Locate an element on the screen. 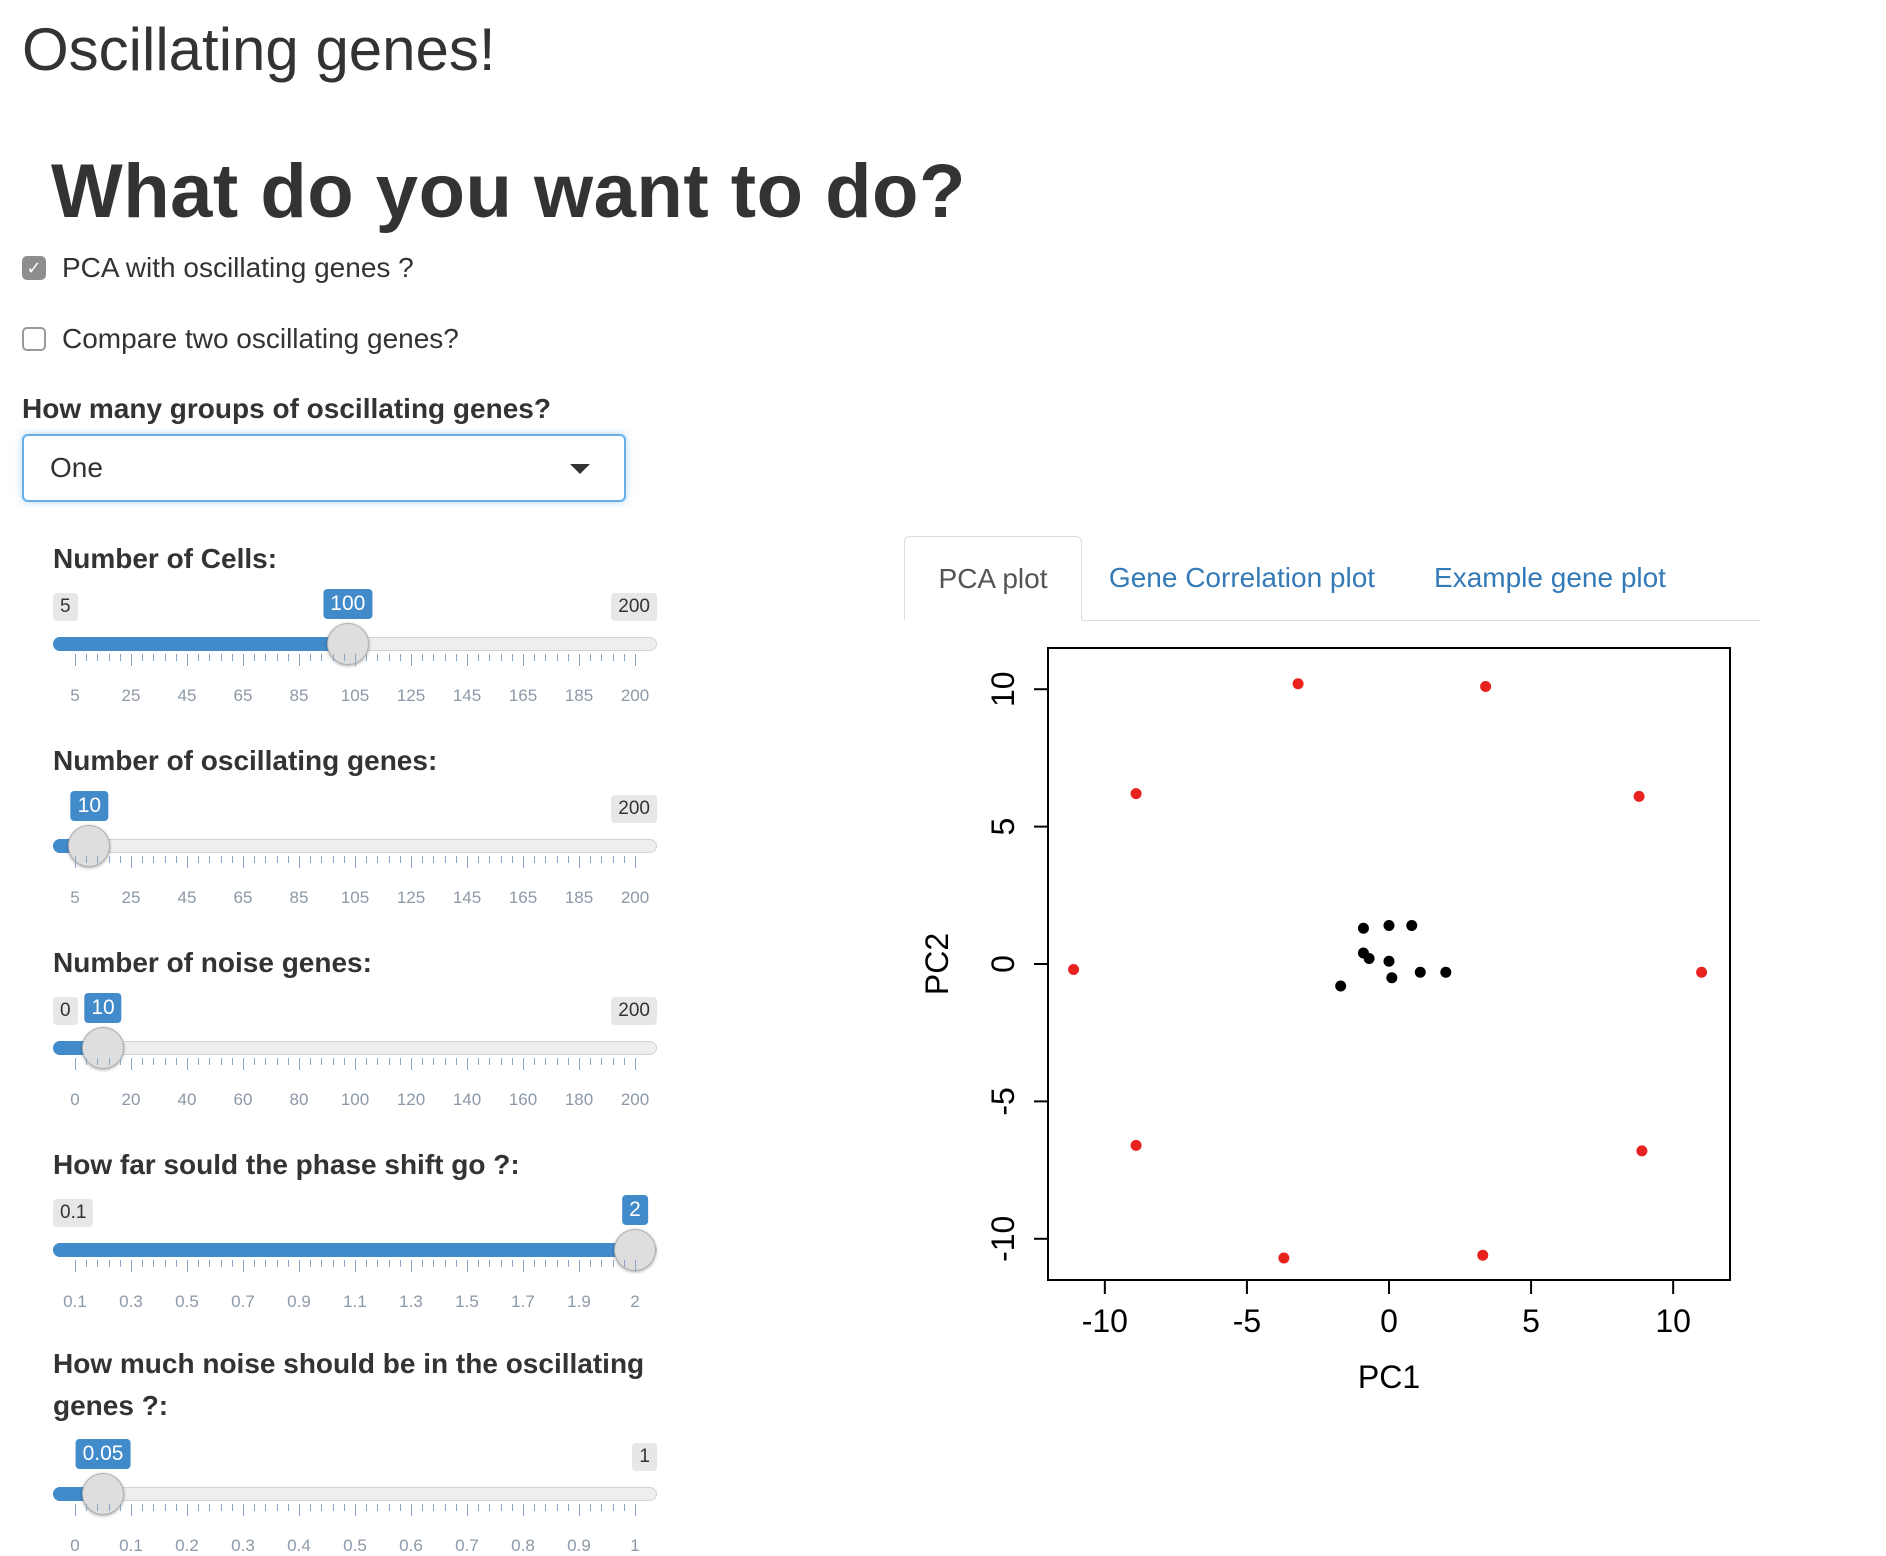  cells-min-label: 5 is located at coordinates (65, 607).